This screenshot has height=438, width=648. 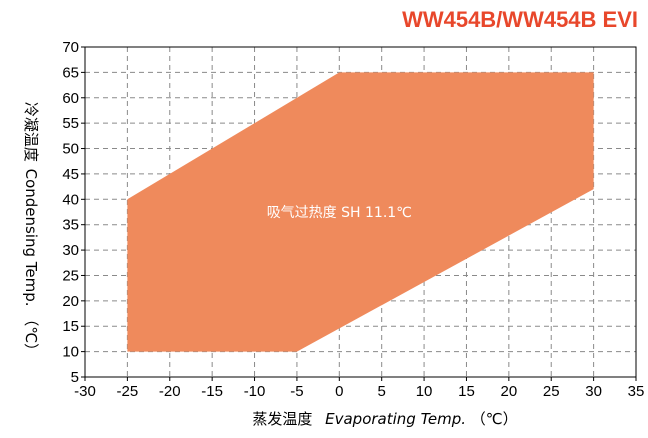 I want to click on x-tick-label: -5, so click(x=296, y=391).